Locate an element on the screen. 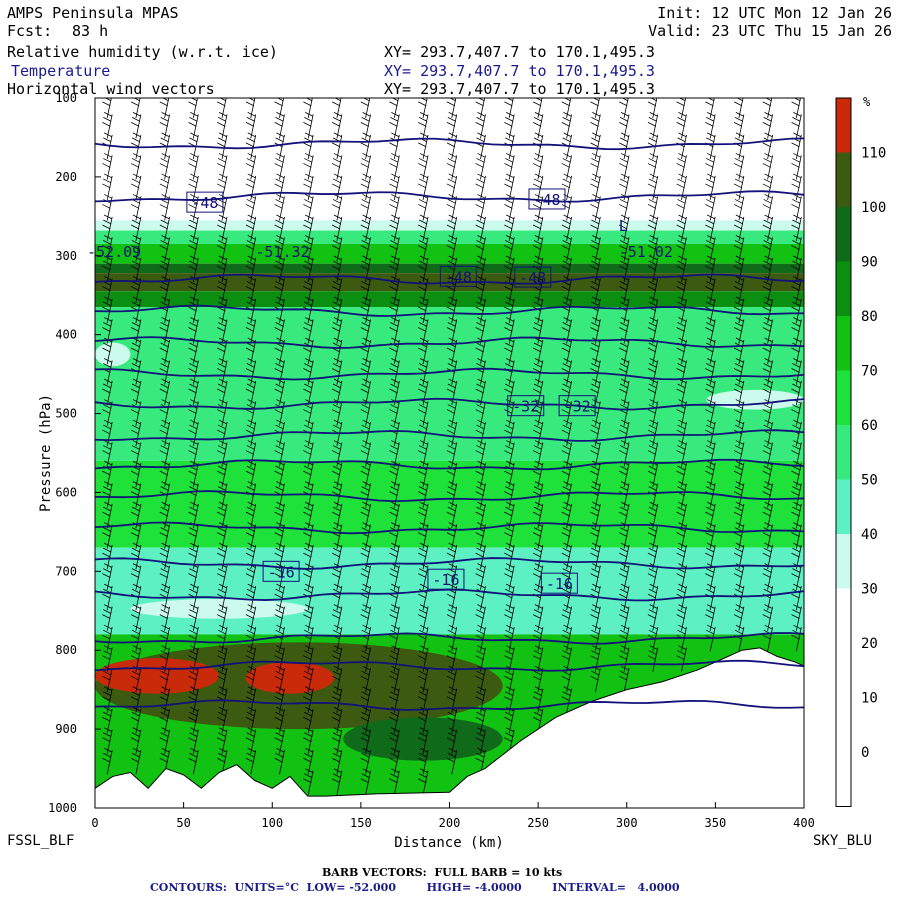 The width and height of the screenshot is (900, 900). contour-label: -16 is located at coordinates (281, 572).